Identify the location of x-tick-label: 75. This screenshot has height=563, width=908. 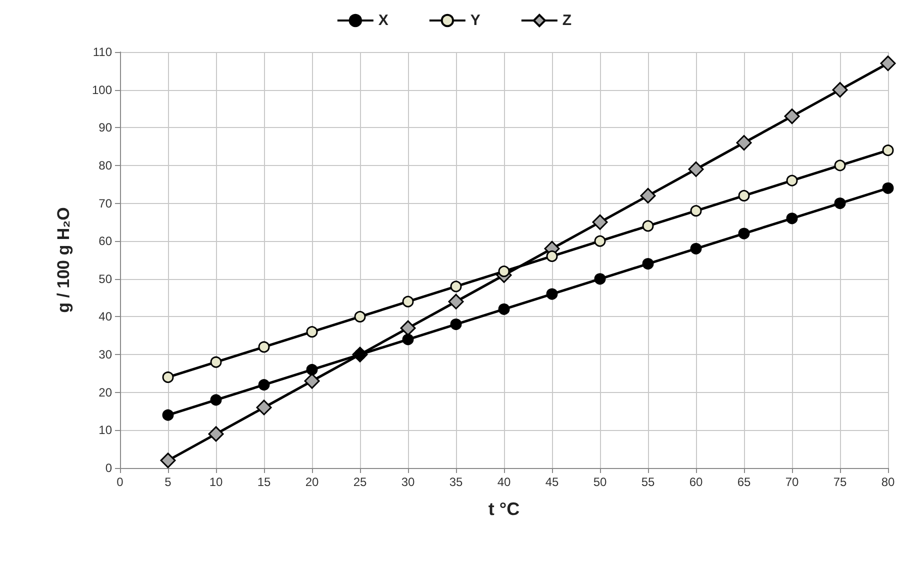
(840, 482).